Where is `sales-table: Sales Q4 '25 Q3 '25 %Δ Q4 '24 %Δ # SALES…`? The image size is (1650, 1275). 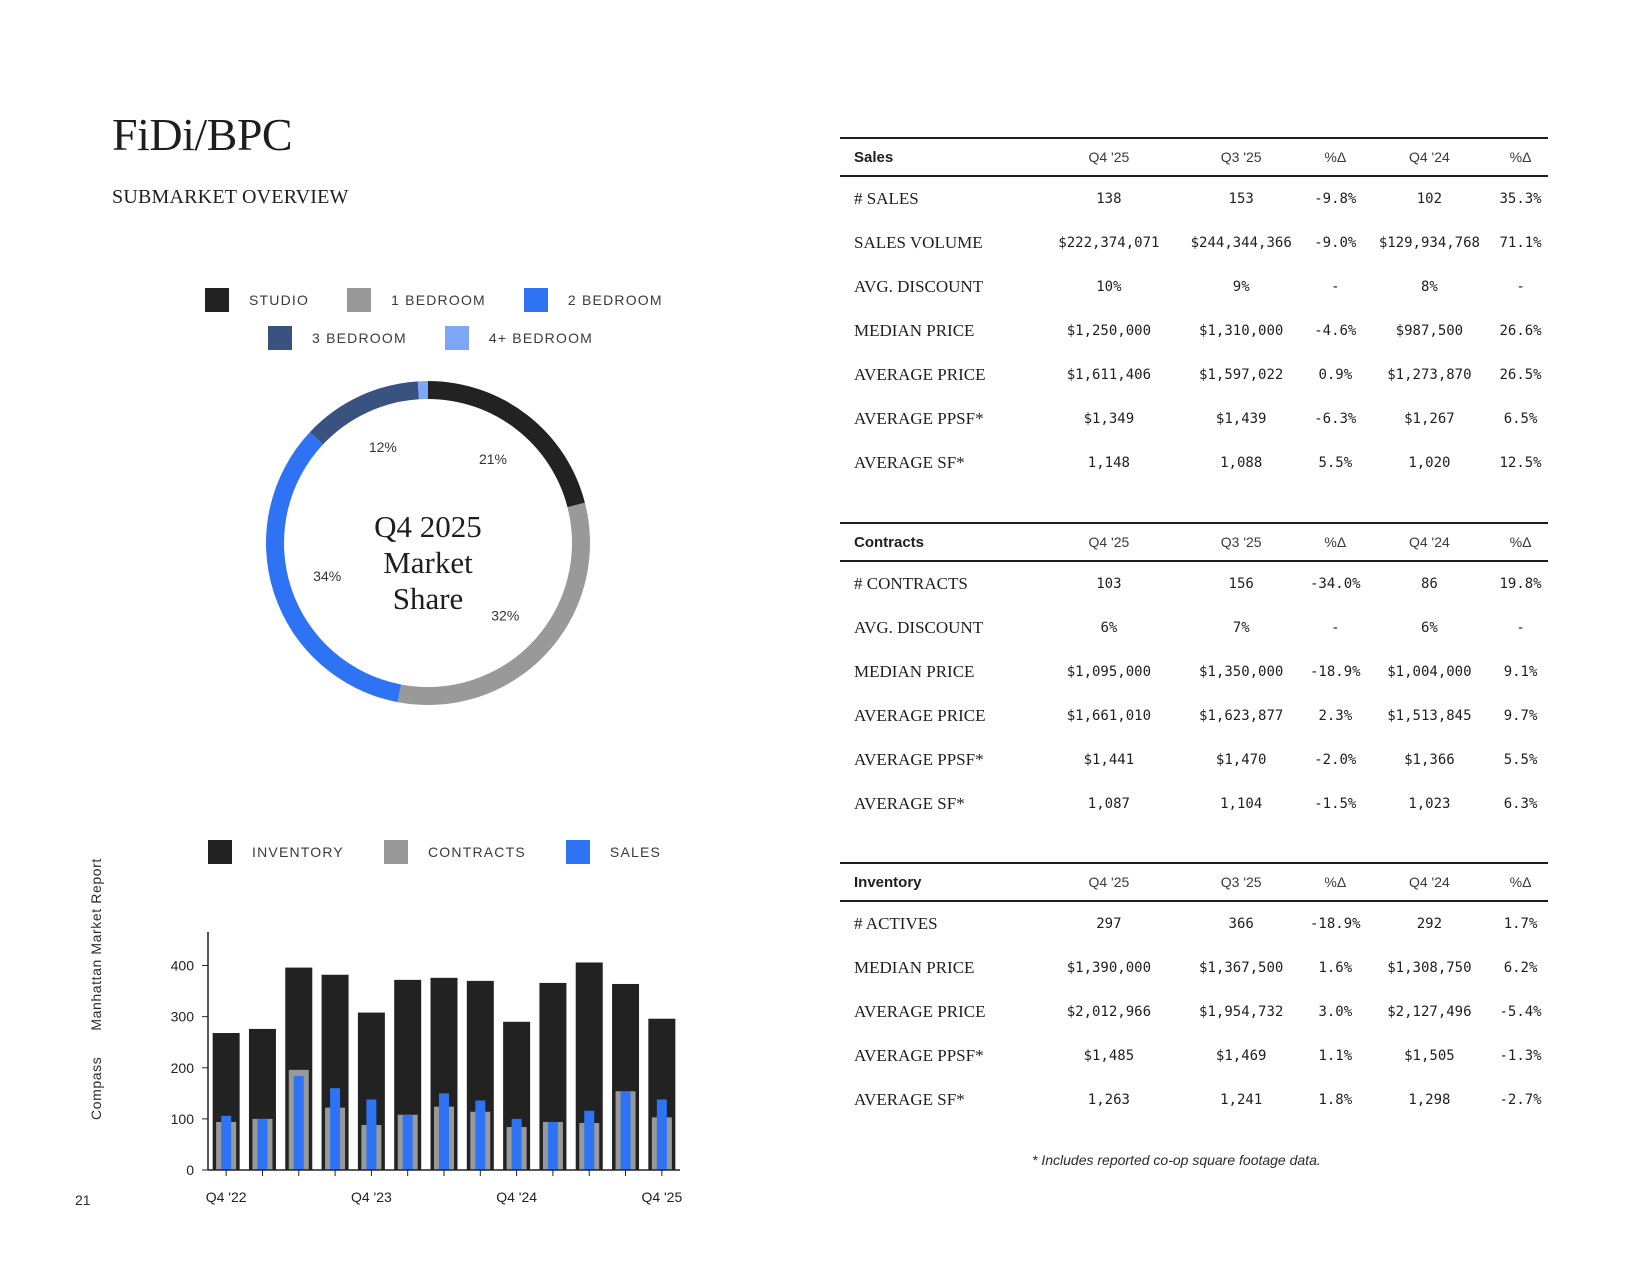 sales-table: Sales Q4 '25 Q3 '25 %Δ Q4 '24 %Δ # SALES… is located at coordinates (1194, 311).